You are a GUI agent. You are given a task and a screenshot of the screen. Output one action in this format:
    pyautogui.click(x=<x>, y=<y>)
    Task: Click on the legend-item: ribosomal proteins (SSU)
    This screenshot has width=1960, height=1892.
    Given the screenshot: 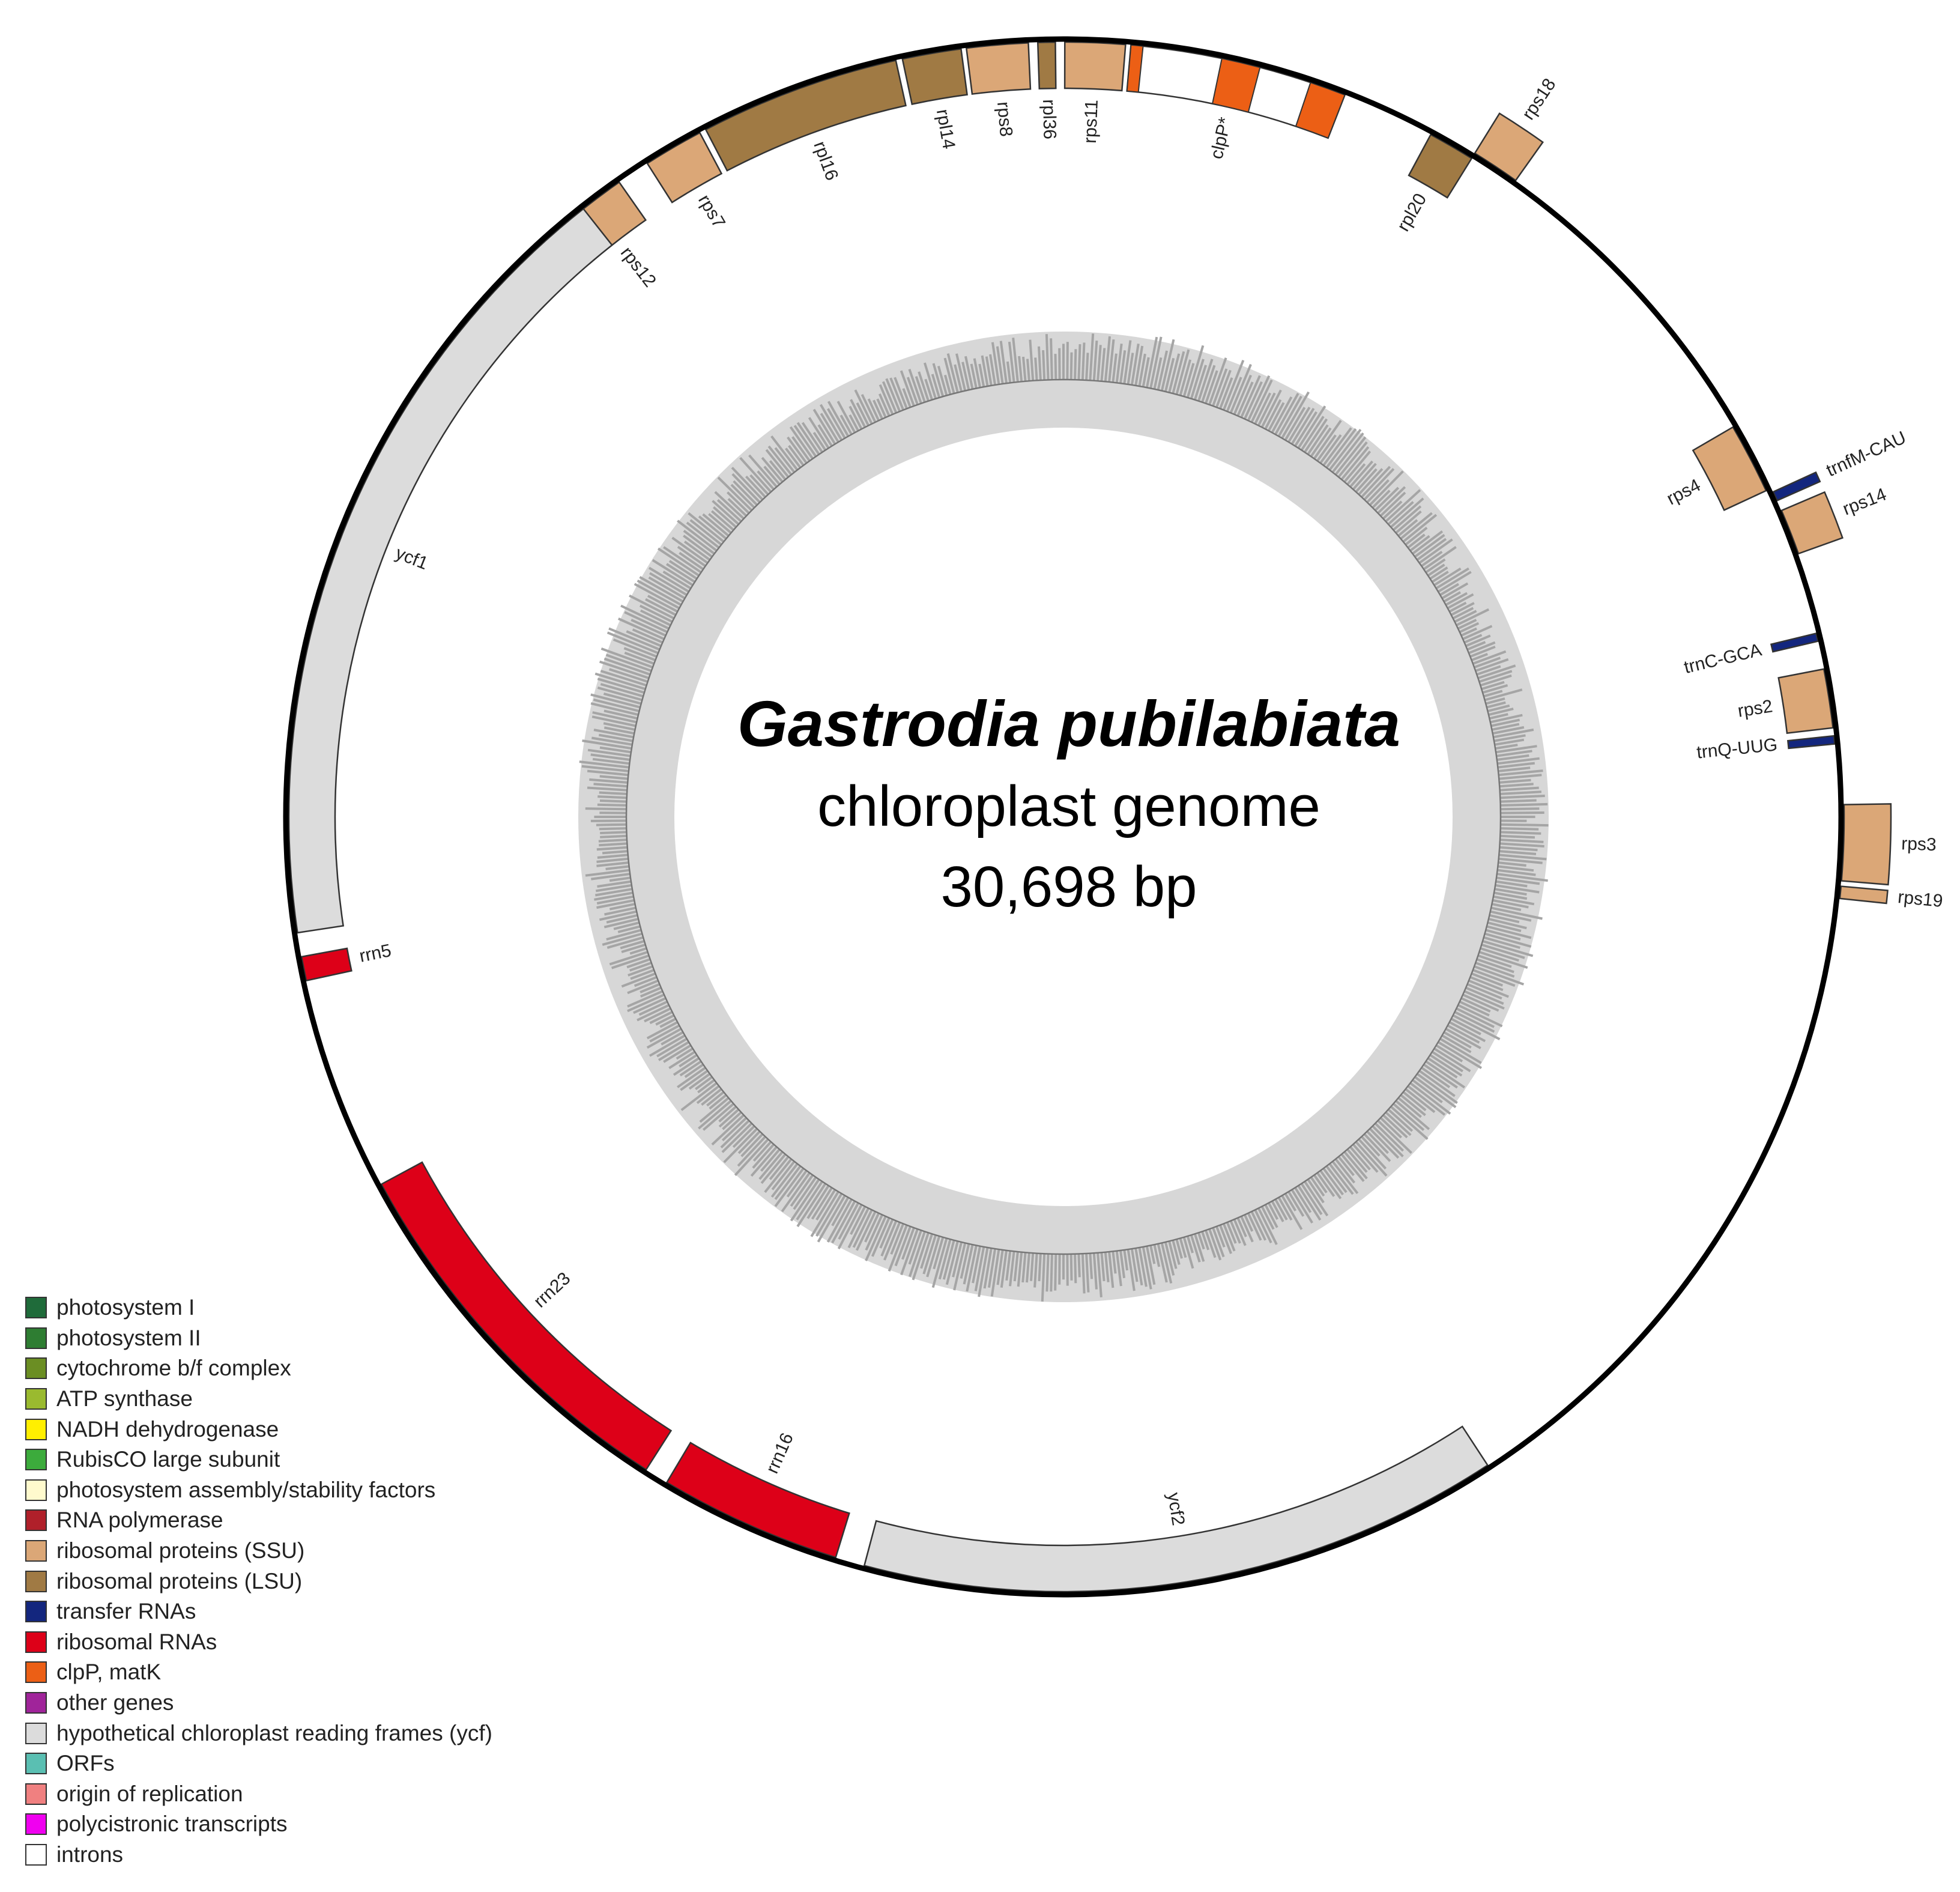 What is the action you would take?
    pyautogui.click(x=258, y=1551)
    